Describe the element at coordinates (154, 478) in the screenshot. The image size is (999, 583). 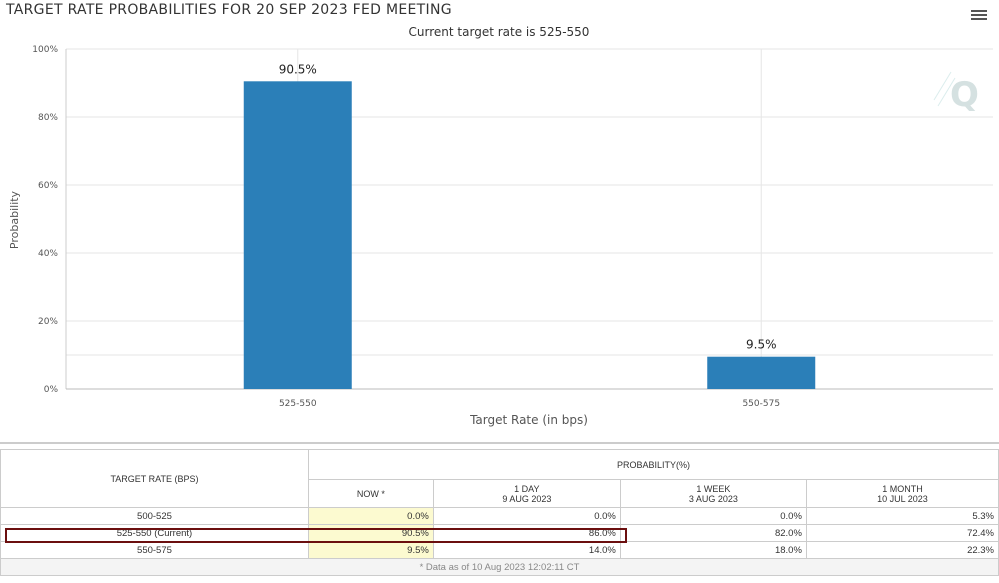
I see `target-rate-header: TARGET RATE (BPS)` at that location.